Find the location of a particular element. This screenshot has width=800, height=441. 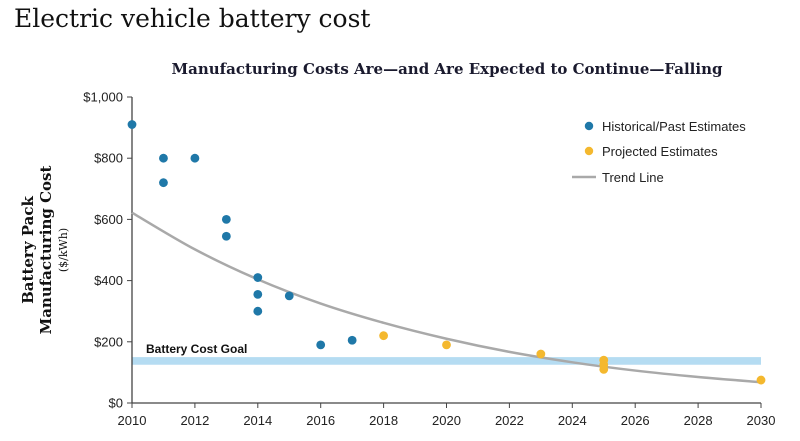

x-tick-label: 2026 is located at coordinates (635, 420).